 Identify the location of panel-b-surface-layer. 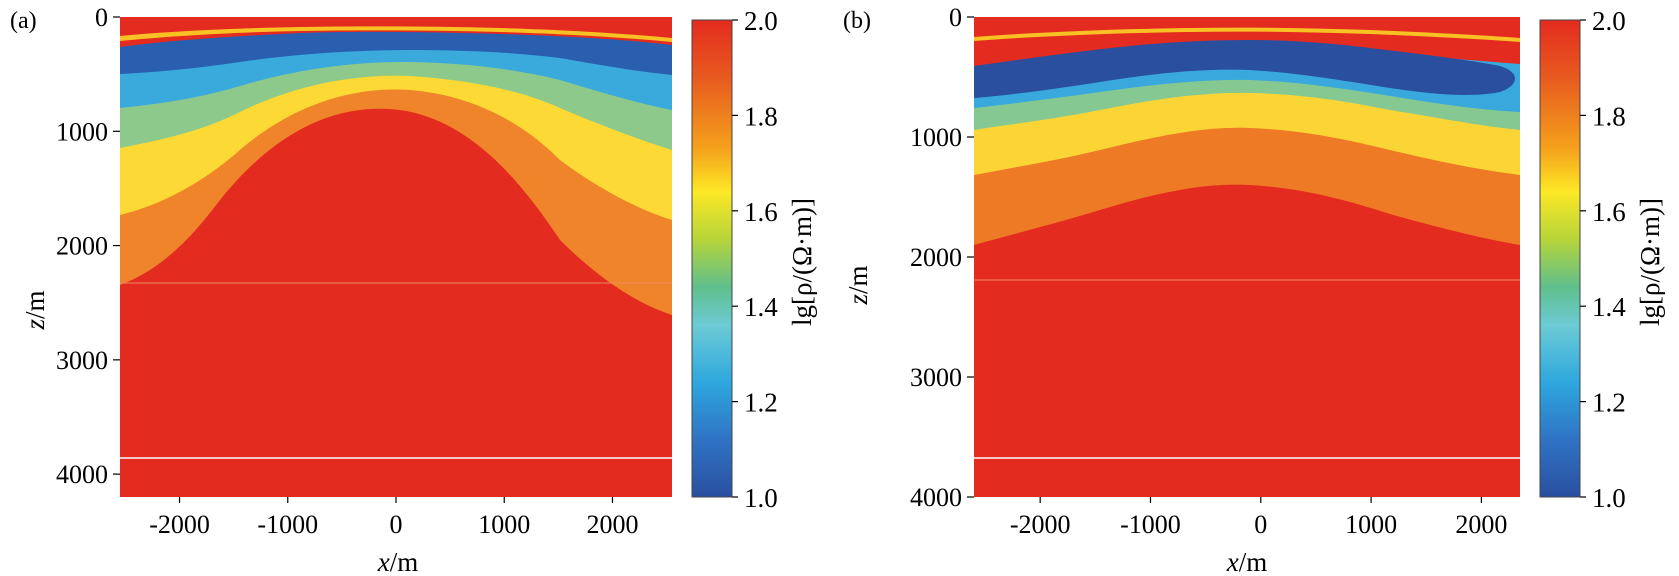
(1247, 27).